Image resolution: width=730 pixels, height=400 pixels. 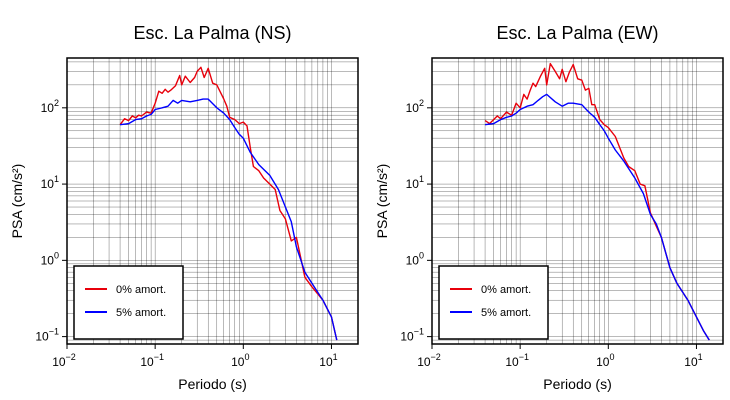 What do you see at coordinates (212, 33) in the screenshot?
I see `chart-title: Esc. La Palma (NS)` at bounding box center [212, 33].